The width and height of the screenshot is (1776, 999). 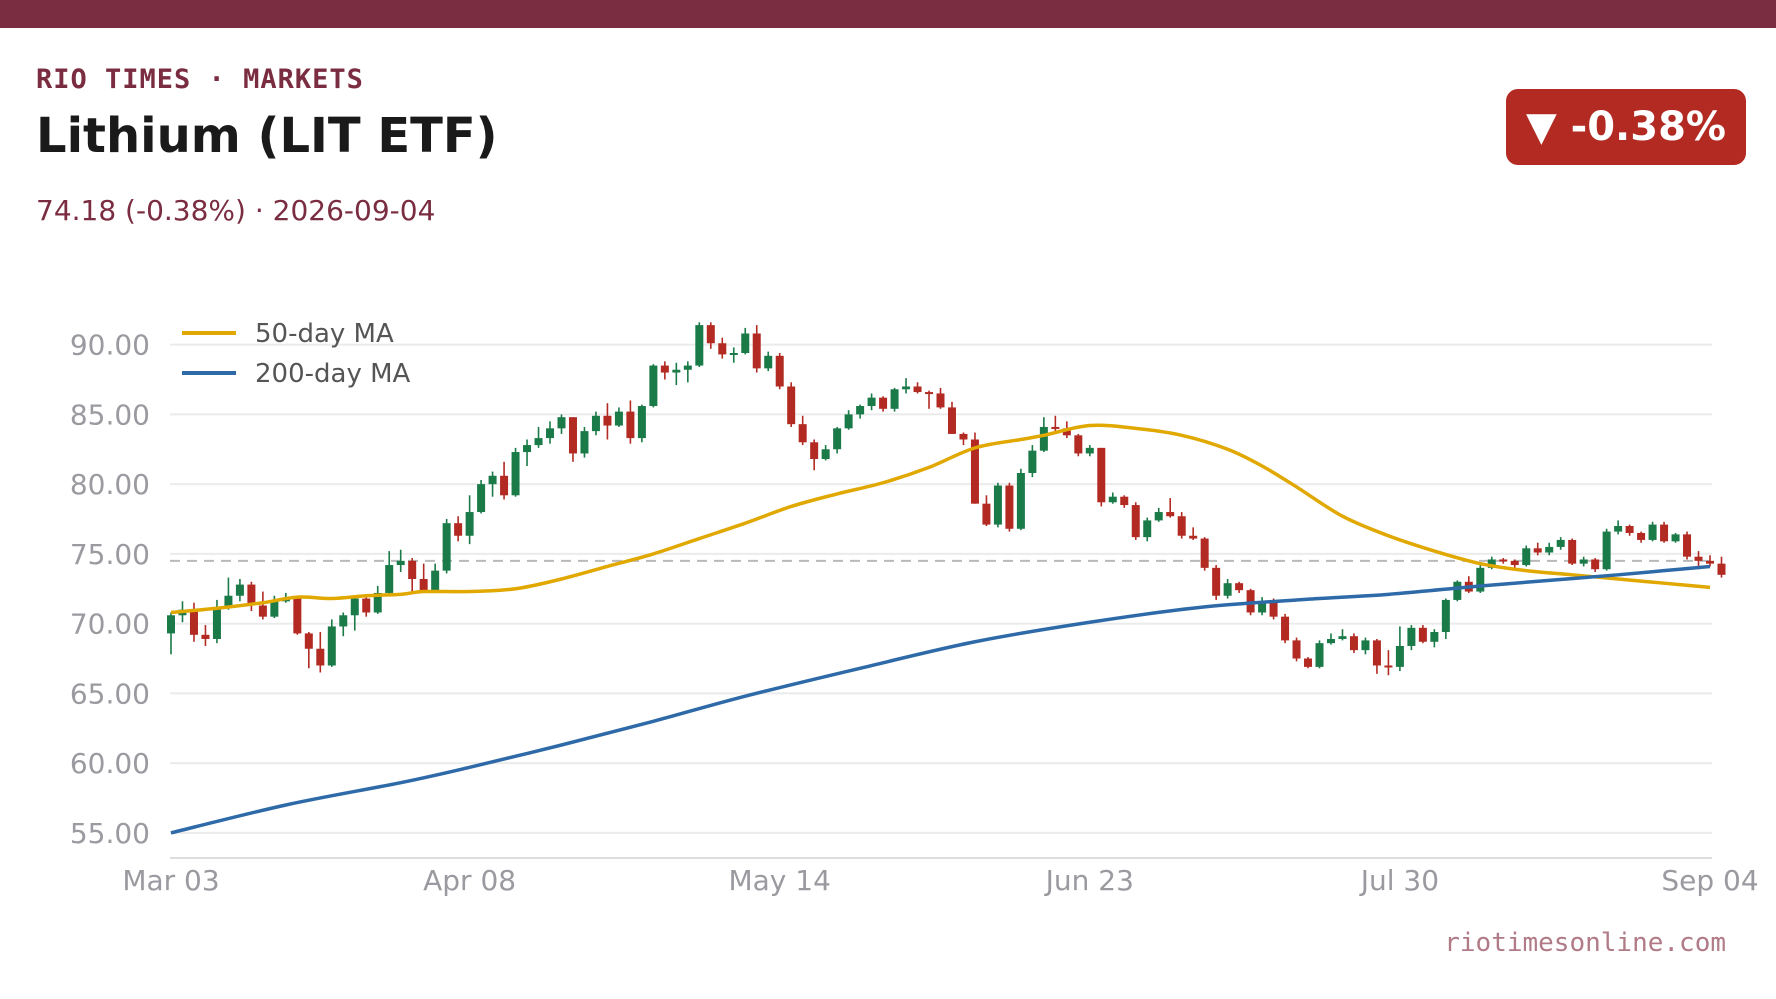 I want to click on x-tick-label: May 14, so click(x=779, y=880).